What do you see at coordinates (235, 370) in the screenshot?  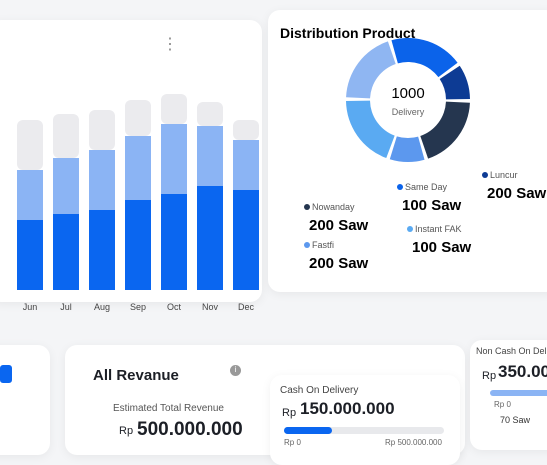 I see `info-icon: i` at bounding box center [235, 370].